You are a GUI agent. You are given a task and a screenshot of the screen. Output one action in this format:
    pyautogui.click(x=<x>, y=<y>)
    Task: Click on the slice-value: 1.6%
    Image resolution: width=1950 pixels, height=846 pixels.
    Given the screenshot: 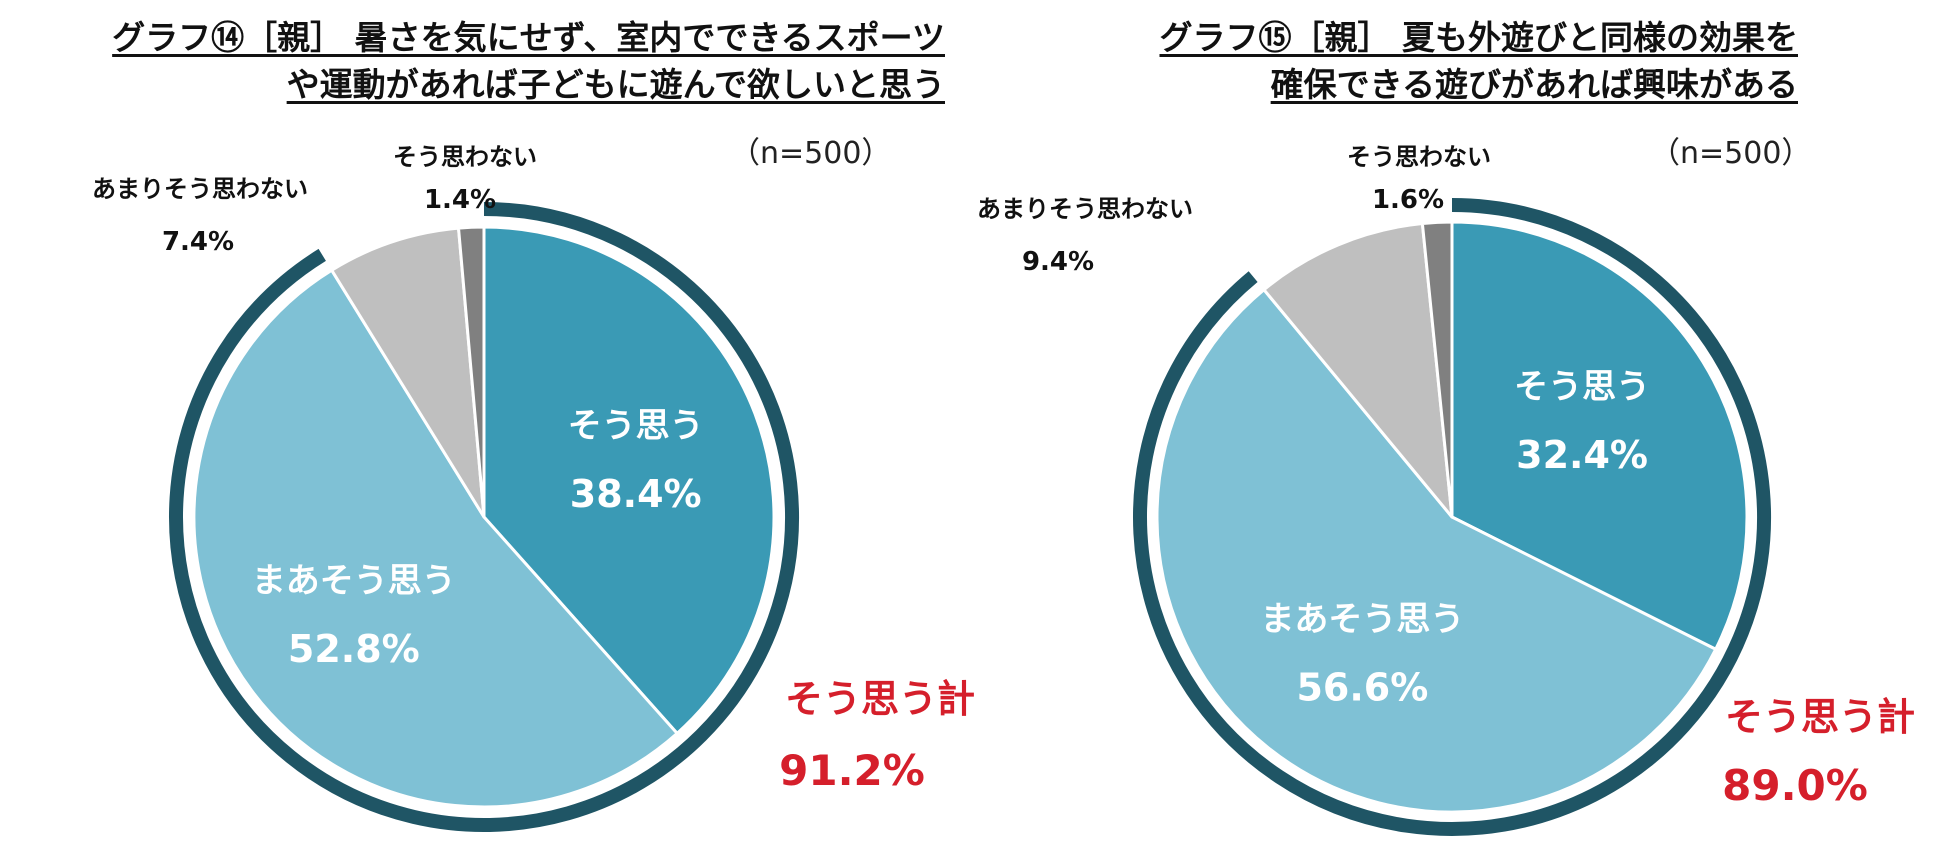 What is the action you would take?
    pyautogui.click(x=1408, y=200)
    